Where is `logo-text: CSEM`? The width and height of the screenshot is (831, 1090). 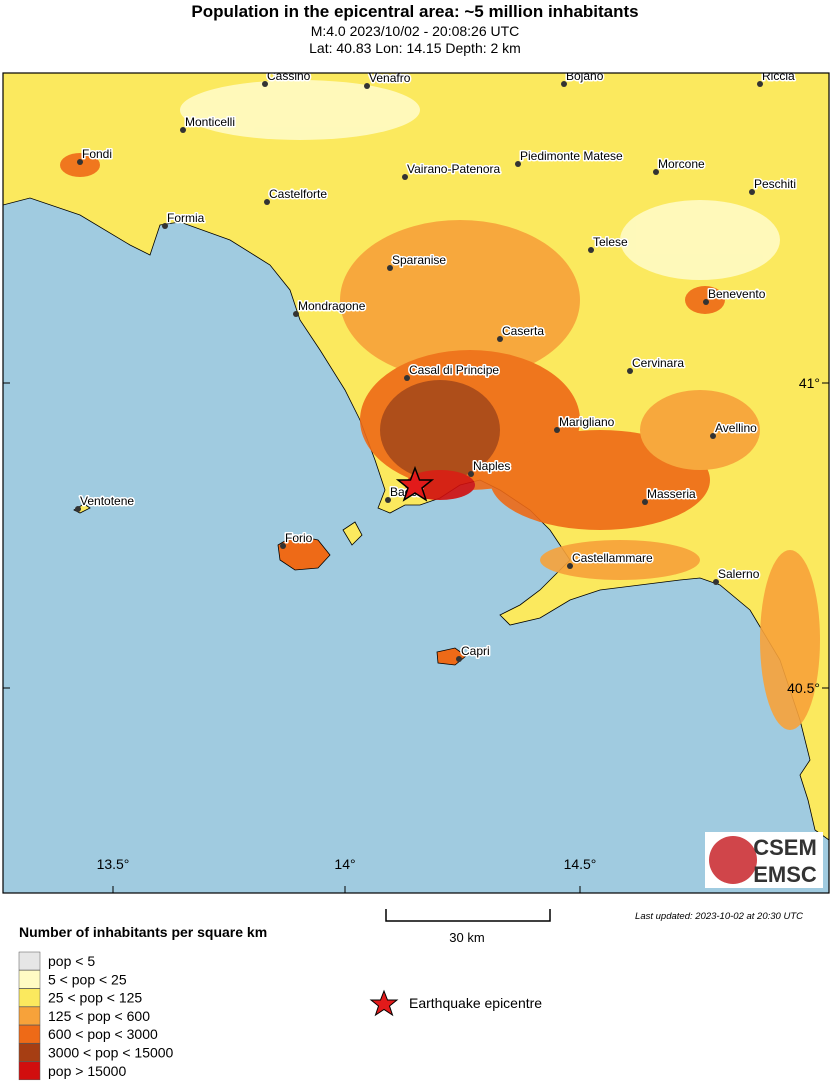 logo-text: CSEM is located at coordinates (785, 847).